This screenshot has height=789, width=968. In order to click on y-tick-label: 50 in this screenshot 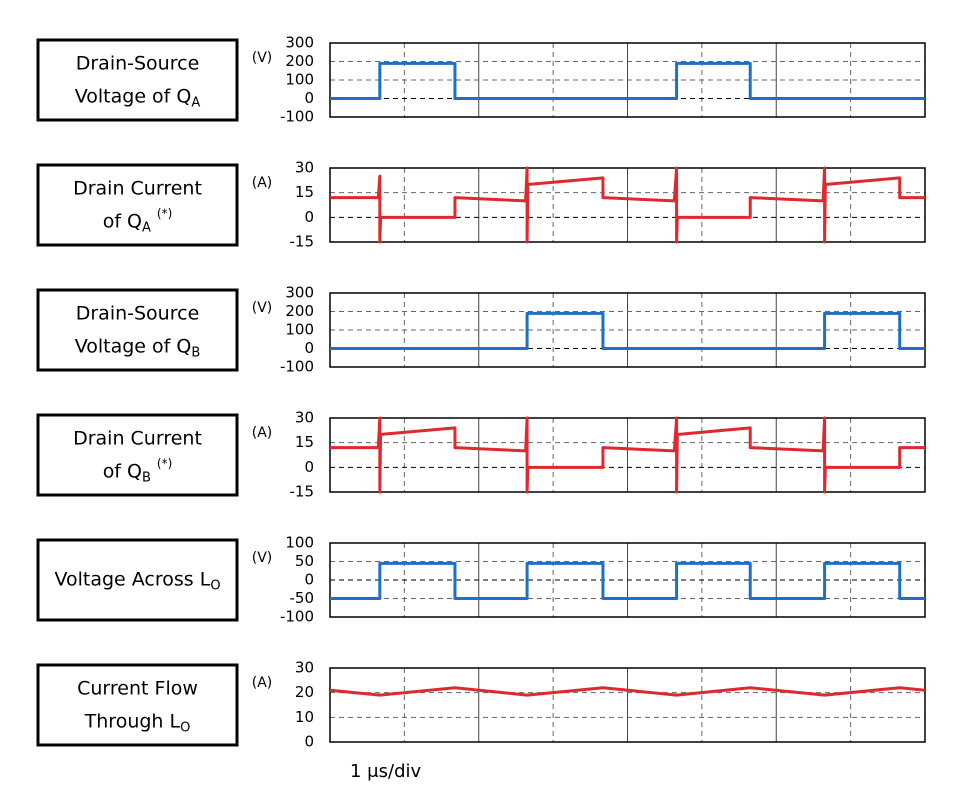, I will do `click(304, 561)`.